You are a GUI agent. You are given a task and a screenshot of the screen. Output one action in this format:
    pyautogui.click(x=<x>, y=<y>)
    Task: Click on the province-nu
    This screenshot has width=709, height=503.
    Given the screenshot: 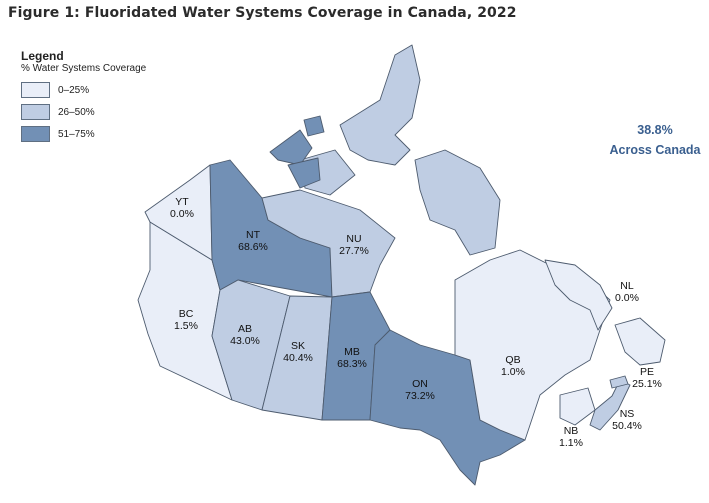 What is the action you would take?
    pyautogui.click(x=328, y=243)
    